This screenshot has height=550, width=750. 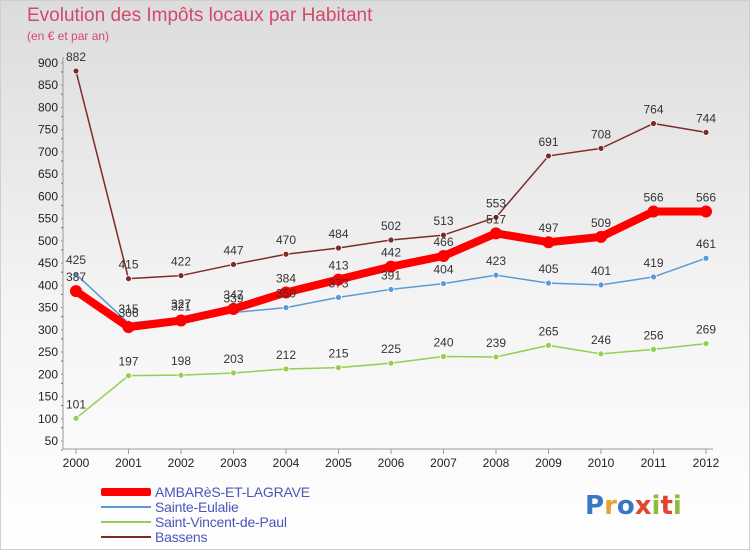 What do you see at coordinates (391, 349) in the screenshot?
I see `data-label: 225` at bounding box center [391, 349].